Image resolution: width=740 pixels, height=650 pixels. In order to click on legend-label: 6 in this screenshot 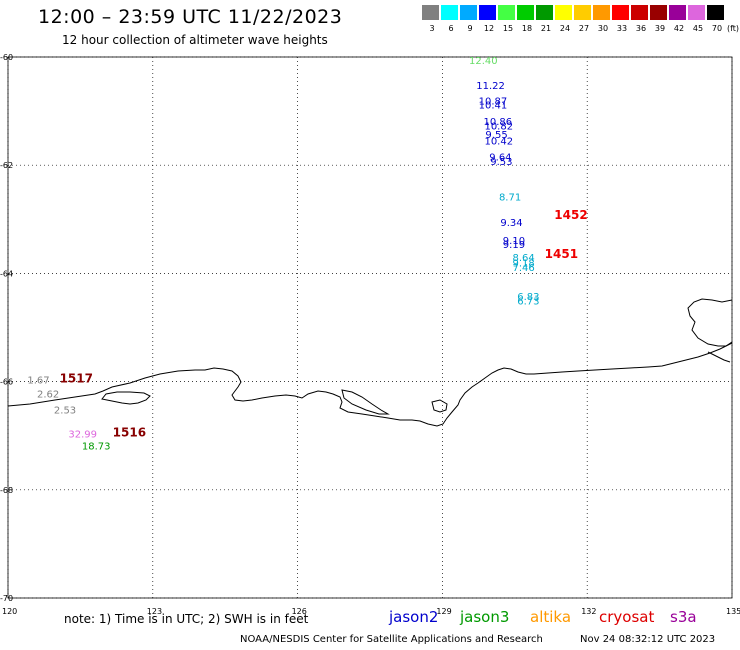, I will do `click(451, 28)`.